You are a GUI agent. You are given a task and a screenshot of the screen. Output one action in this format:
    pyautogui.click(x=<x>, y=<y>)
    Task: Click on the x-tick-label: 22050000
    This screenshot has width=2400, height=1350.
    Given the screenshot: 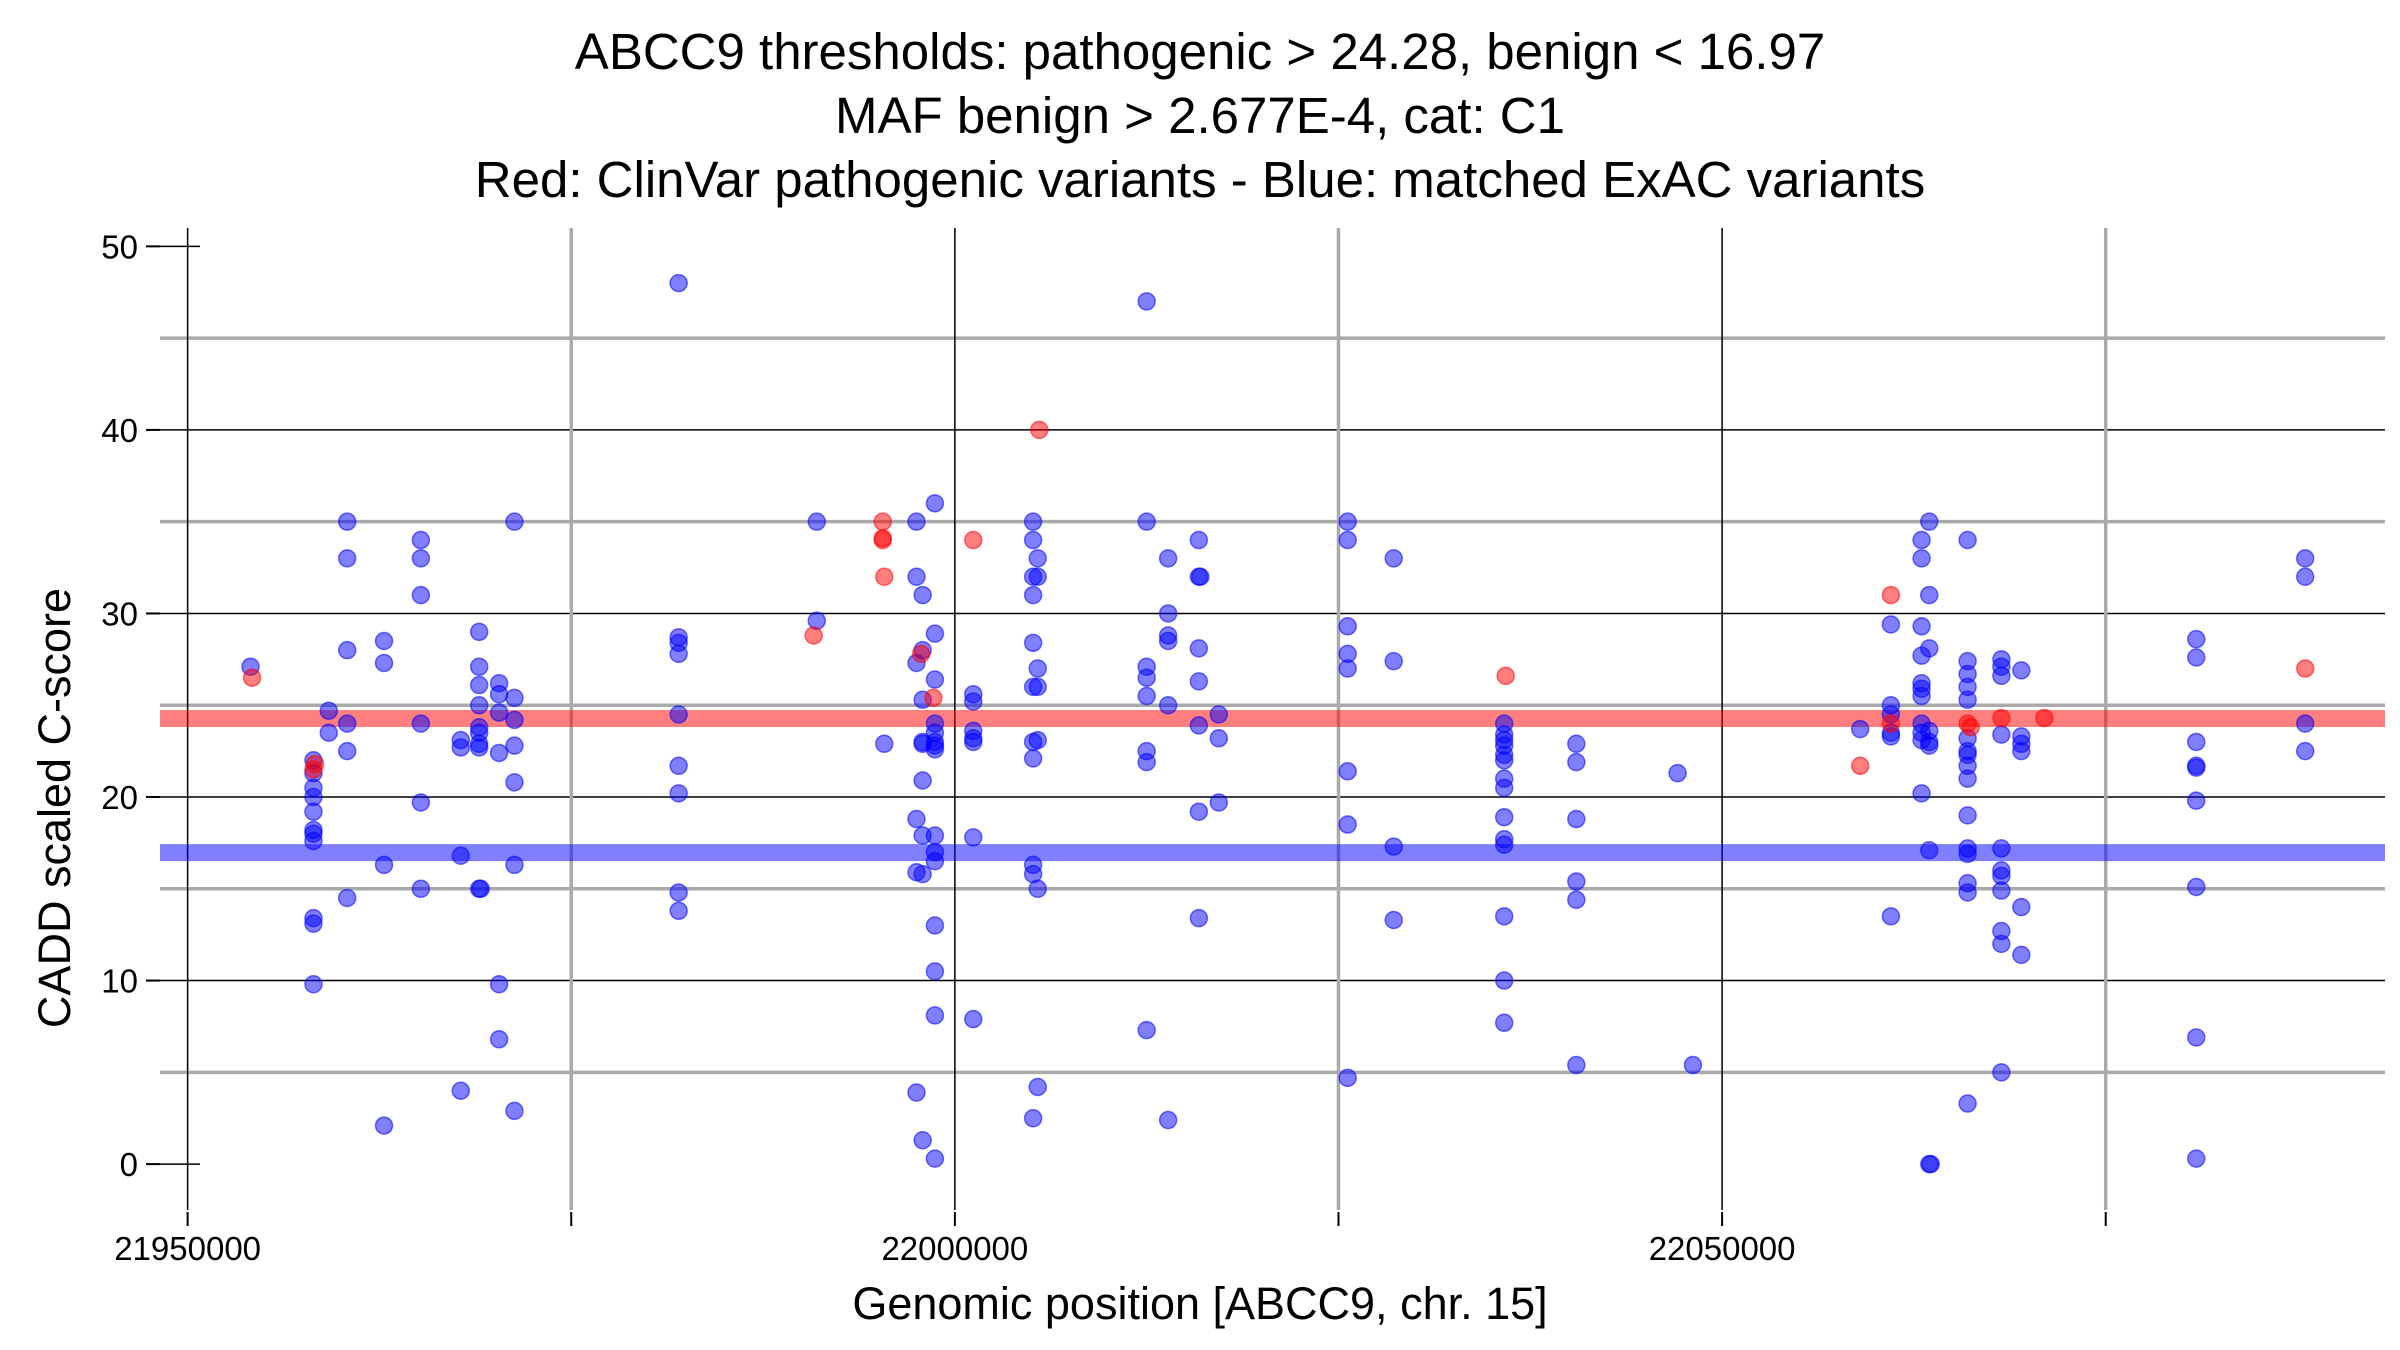 What is the action you would take?
    pyautogui.click(x=1722, y=1248)
    